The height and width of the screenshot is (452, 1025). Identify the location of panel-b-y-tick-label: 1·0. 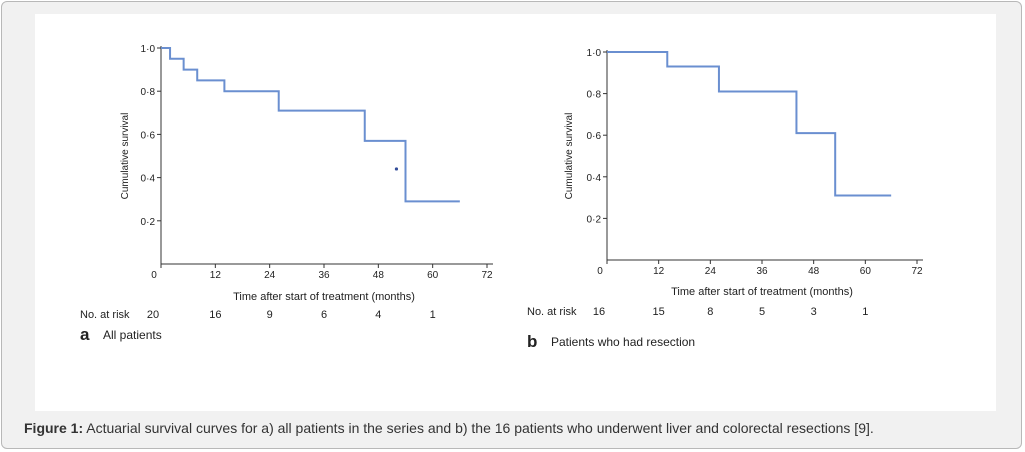
(594, 53).